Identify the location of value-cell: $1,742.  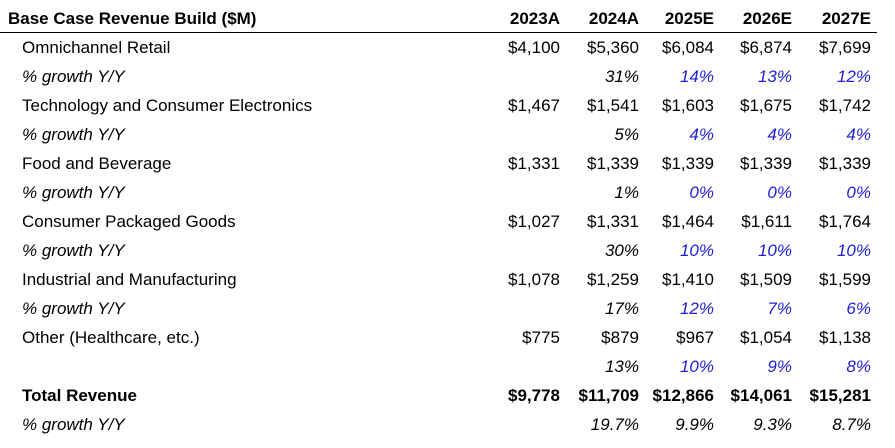
(845, 105).